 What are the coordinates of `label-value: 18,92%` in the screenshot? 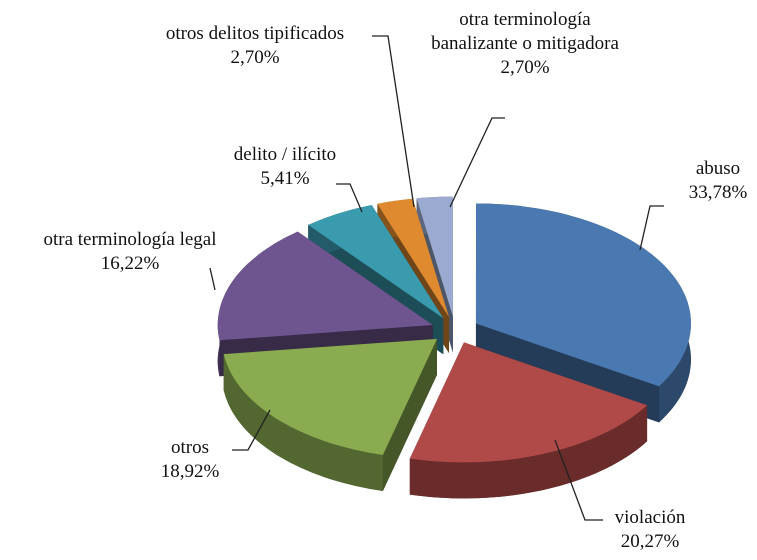 It's located at (190, 471).